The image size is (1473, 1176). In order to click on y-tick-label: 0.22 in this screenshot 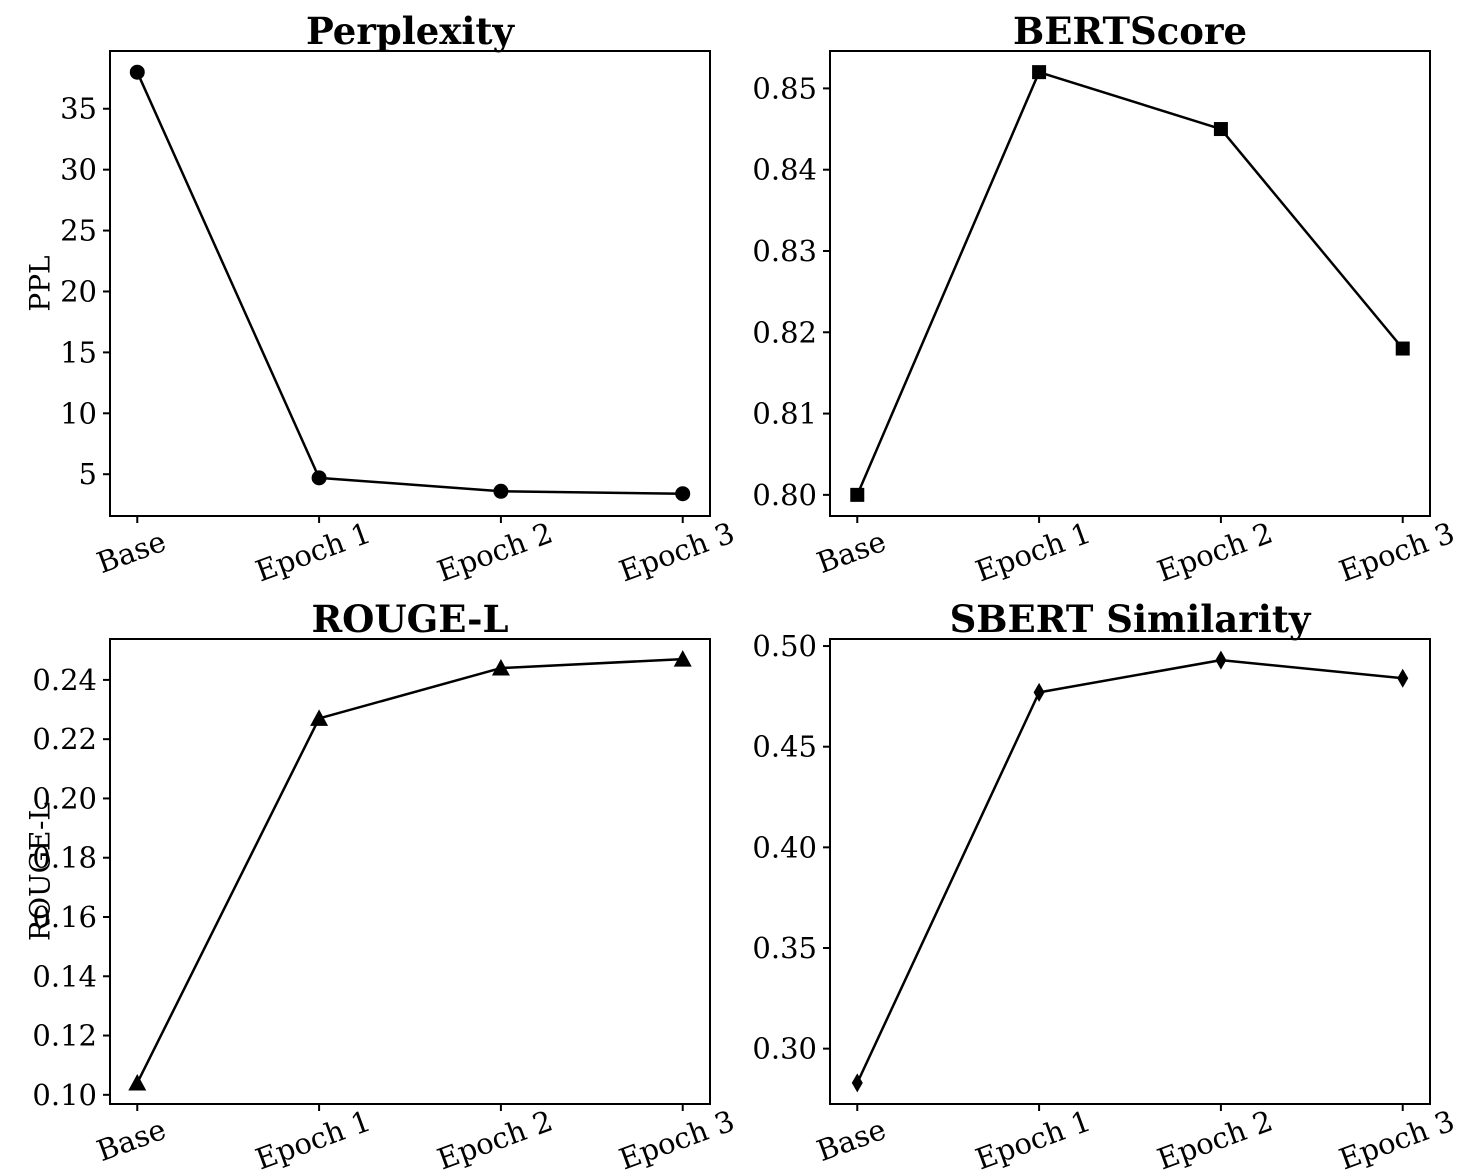, I will do `click(64, 739)`.